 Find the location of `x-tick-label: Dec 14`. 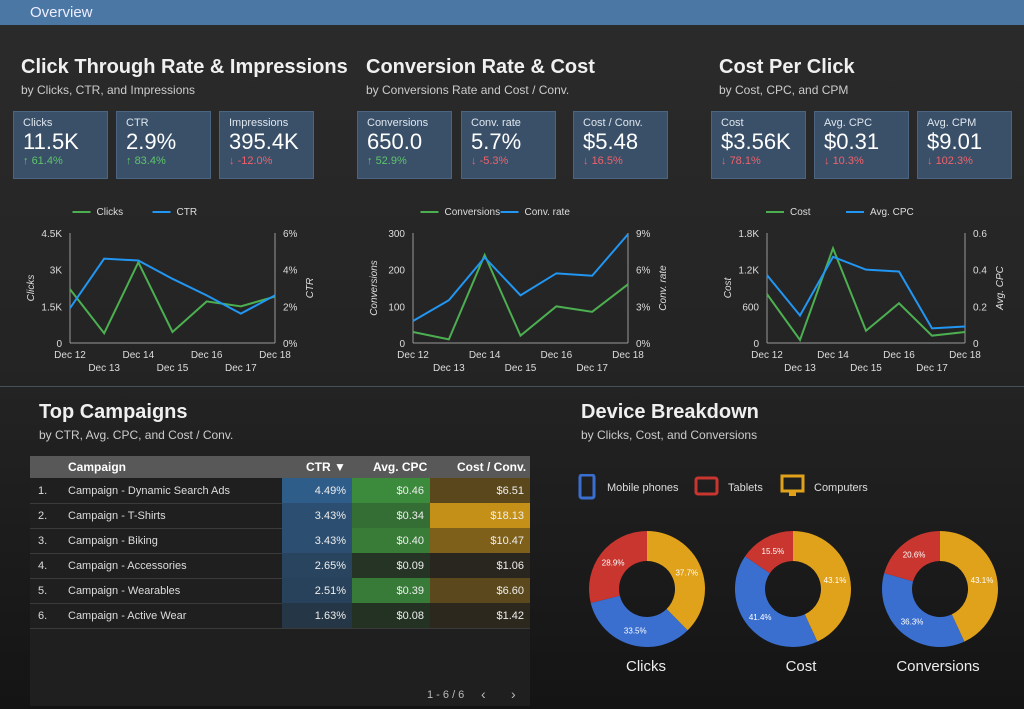

x-tick-label: Dec 14 is located at coordinates (485, 355).